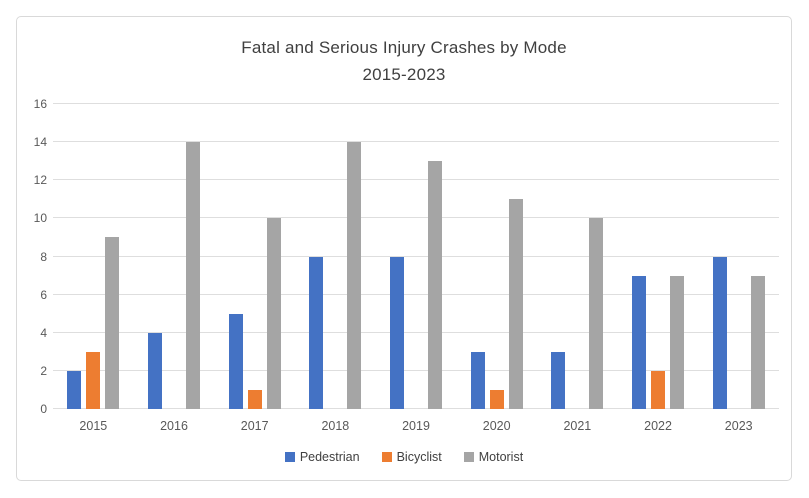  I want to click on y-tick-label: 4, so click(43, 332).